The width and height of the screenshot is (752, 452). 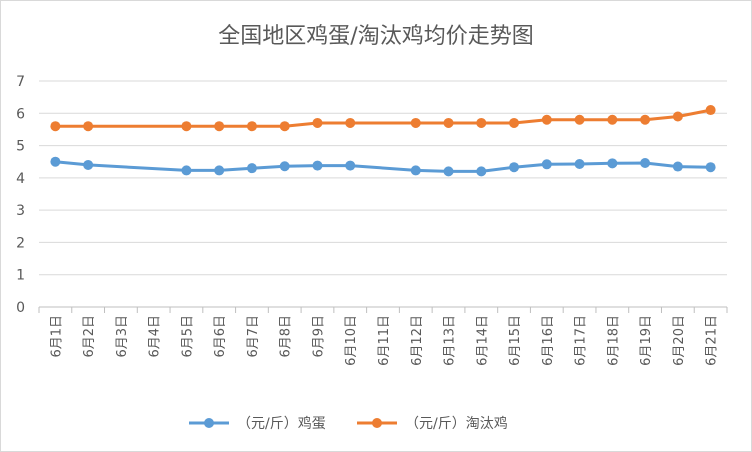 I want to click on x-tick-label: 6月4日, so click(x=155, y=336).